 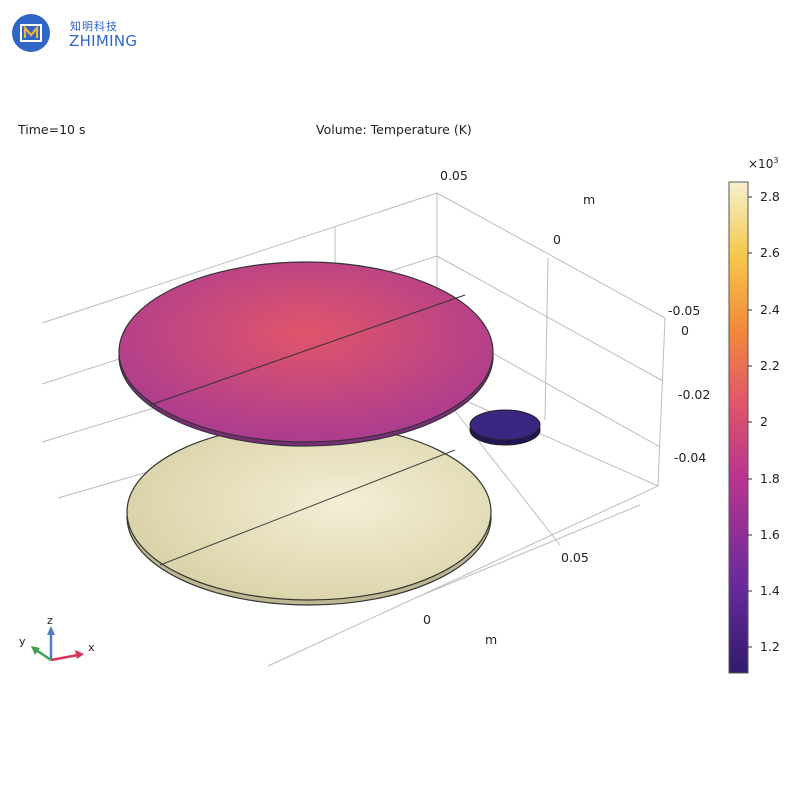 What do you see at coordinates (776, 160) in the screenshot?
I see `colorbar-multiplier-exponent: 3` at bounding box center [776, 160].